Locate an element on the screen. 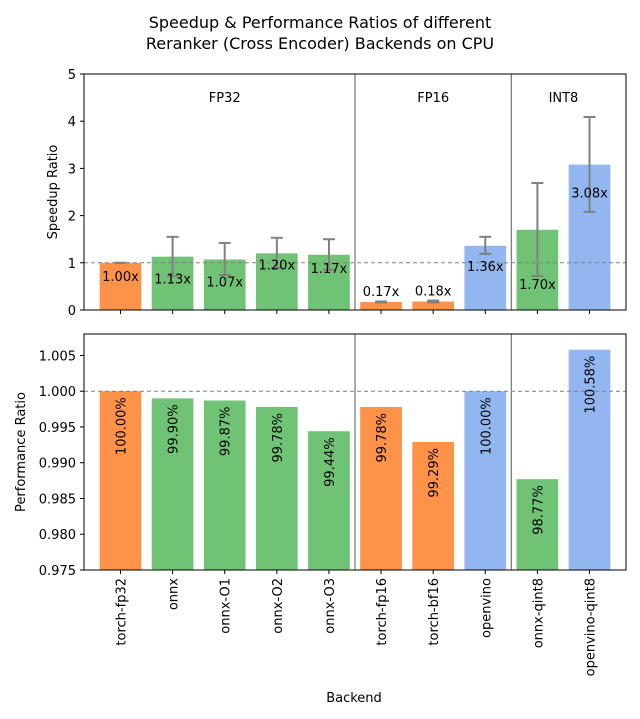 The height and width of the screenshot is (719, 640). speedup-bar-openvino is located at coordinates (485, 277).